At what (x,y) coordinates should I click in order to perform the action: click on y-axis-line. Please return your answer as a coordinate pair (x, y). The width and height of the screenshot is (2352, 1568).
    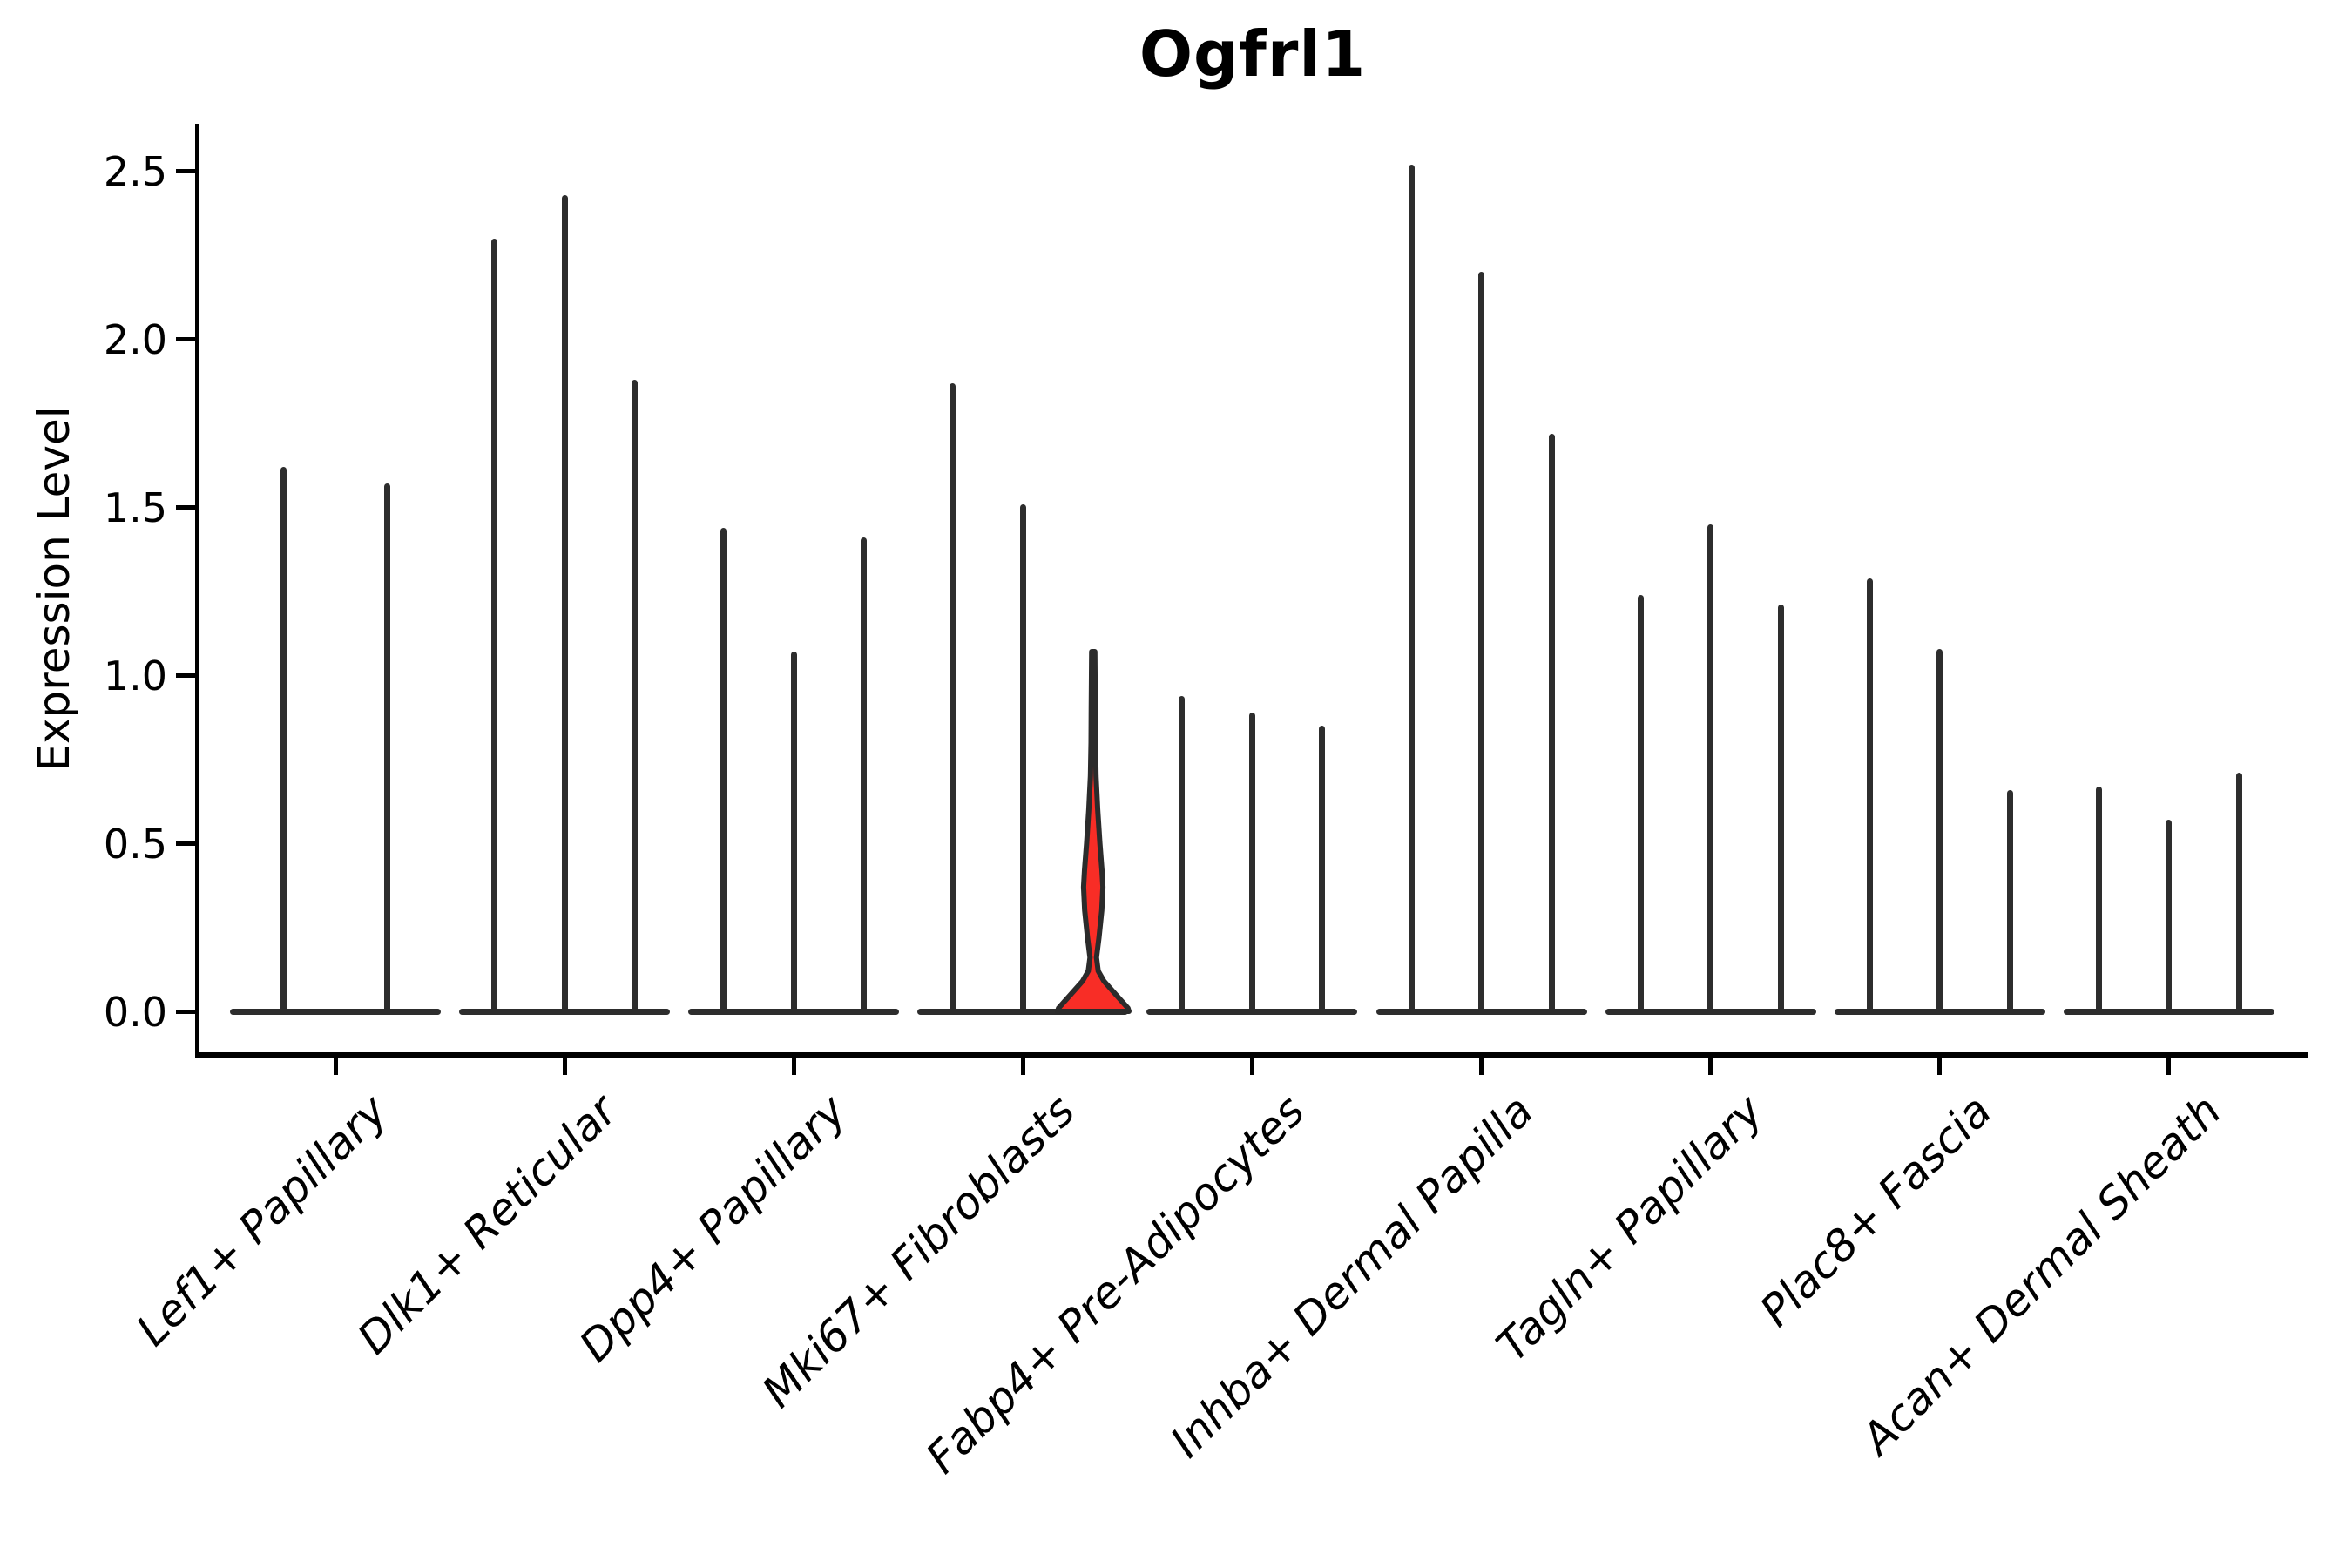
    Looking at the image, I should click on (197, 591).